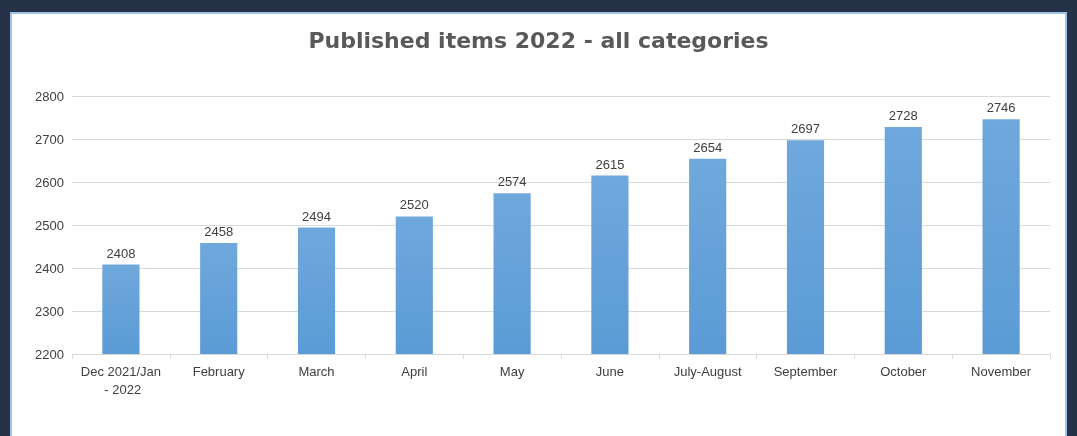 The image size is (1077, 436). Describe the element at coordinates (49, 268) in the screenshot. I see `y-tick-label: 2400` at that location.